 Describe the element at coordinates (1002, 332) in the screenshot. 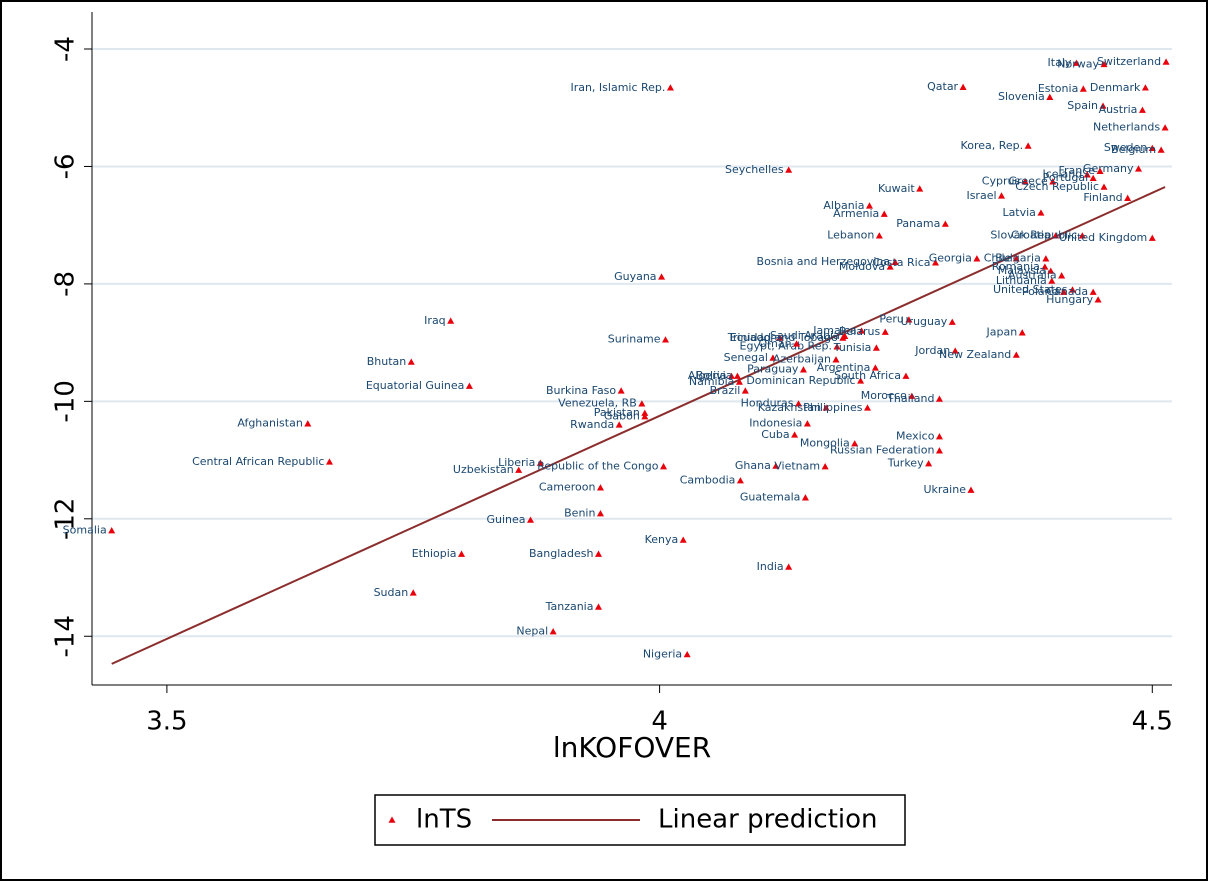

I see `point-label: Japan` at that location.